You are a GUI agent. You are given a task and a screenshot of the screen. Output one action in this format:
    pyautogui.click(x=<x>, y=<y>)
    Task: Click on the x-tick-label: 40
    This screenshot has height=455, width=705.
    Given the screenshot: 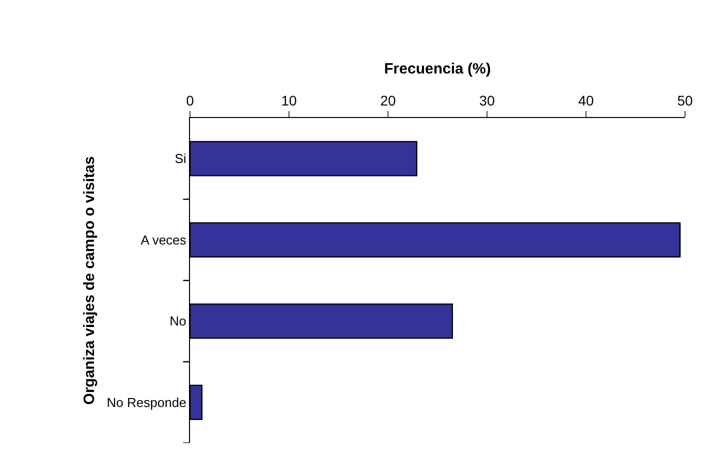 What is the action you would take?
    pyautogui.click(x=586, y=100)
    